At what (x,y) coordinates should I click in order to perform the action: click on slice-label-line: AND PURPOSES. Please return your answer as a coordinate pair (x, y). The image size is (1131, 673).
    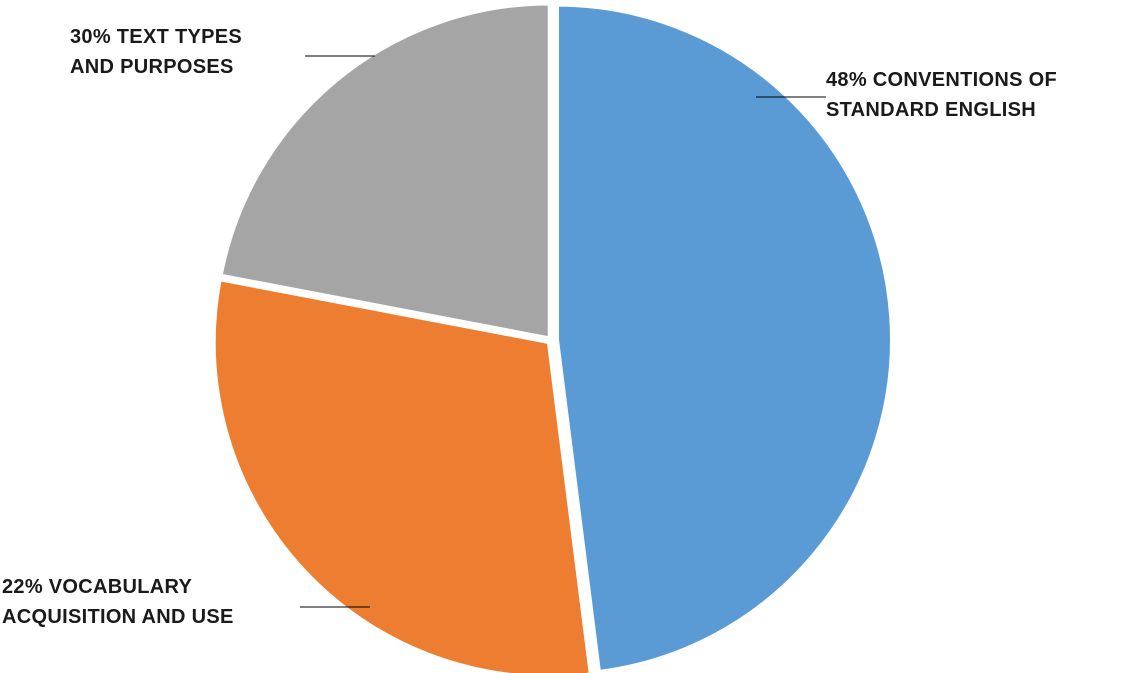
    Looking at the image, I should click on (152, 67).